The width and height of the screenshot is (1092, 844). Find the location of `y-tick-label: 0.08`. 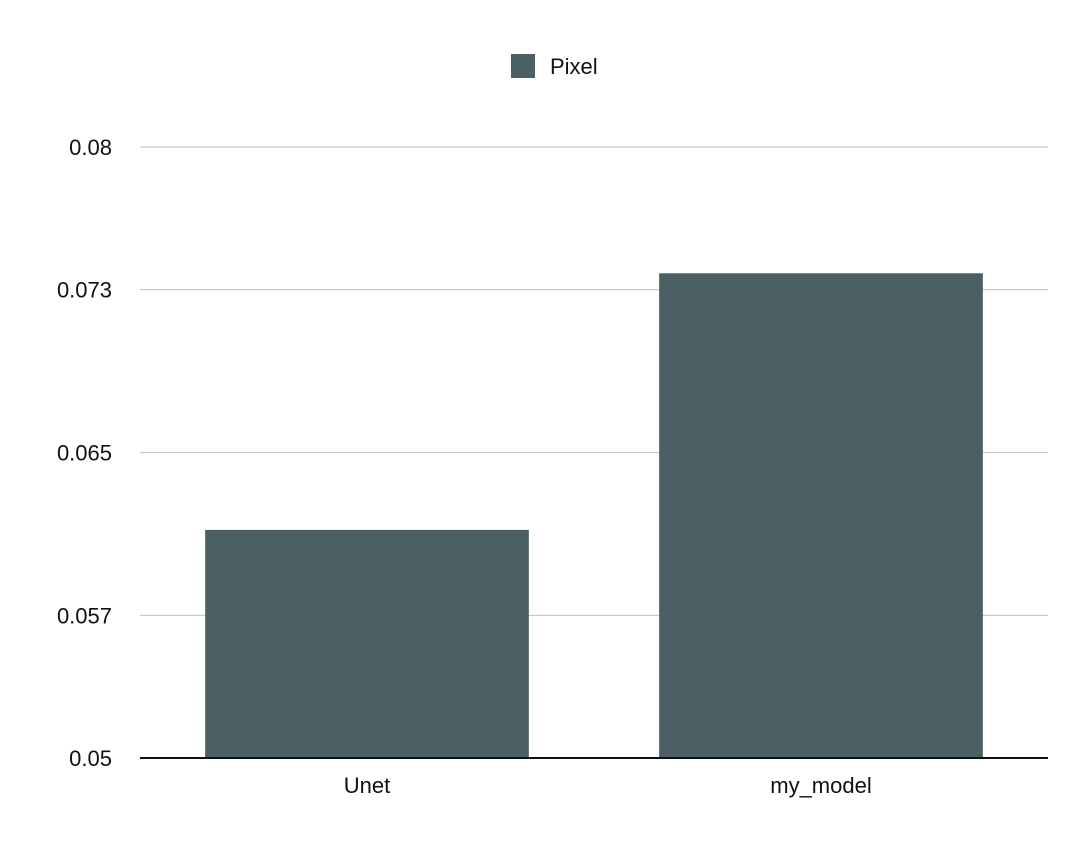

y-tick-label: 0.08 is located at coordinates (90, 147).